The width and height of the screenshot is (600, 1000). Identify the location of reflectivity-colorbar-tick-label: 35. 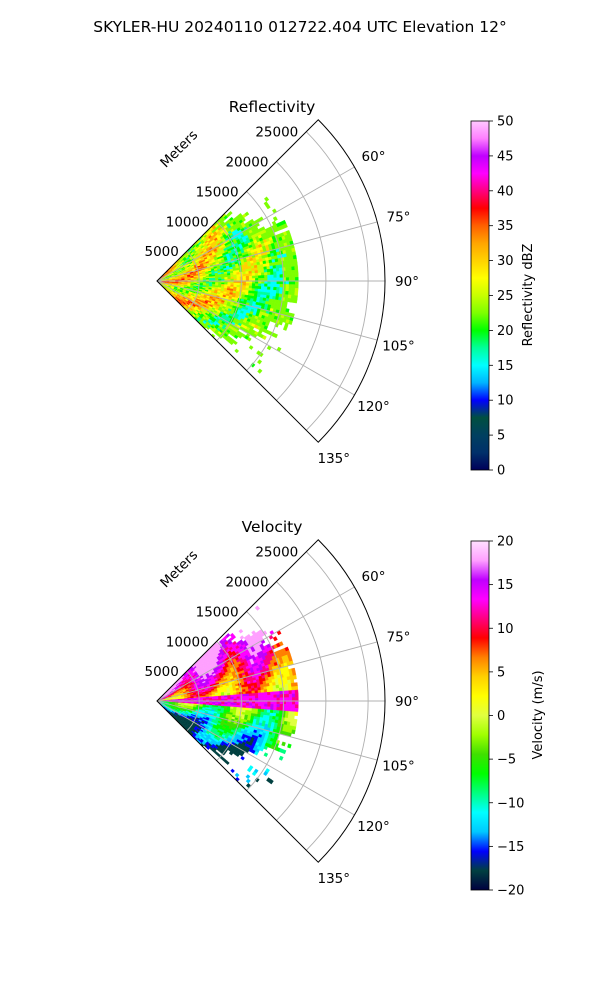
(505, 226).